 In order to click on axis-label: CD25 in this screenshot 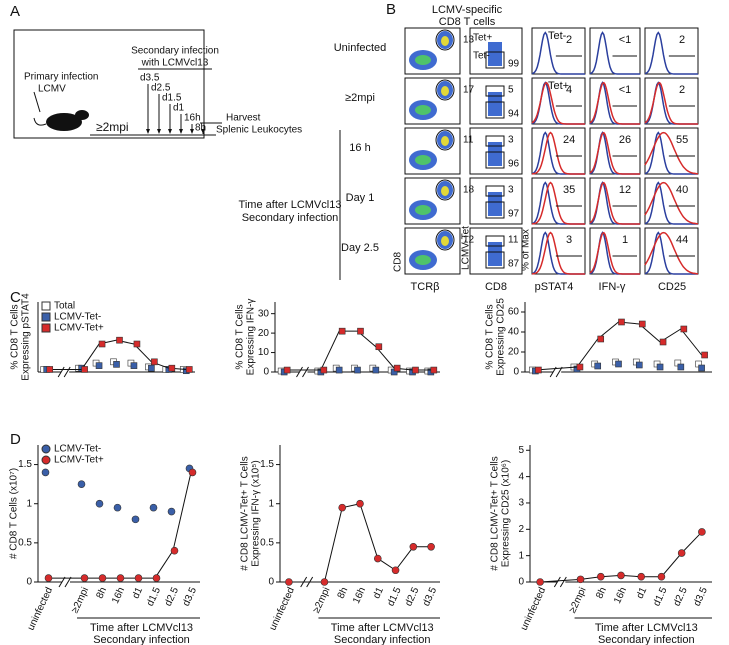, I will do `click(672, 287)`.